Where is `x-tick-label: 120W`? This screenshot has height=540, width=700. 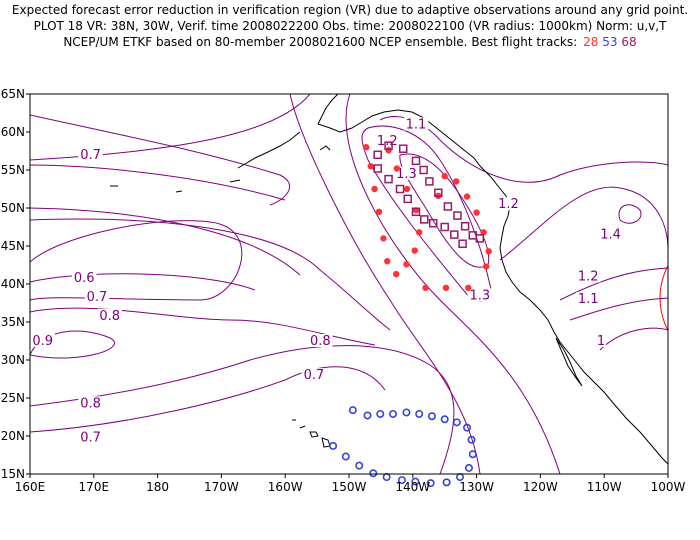 x-tick-label: 120W is located at coordinates (540, 487).